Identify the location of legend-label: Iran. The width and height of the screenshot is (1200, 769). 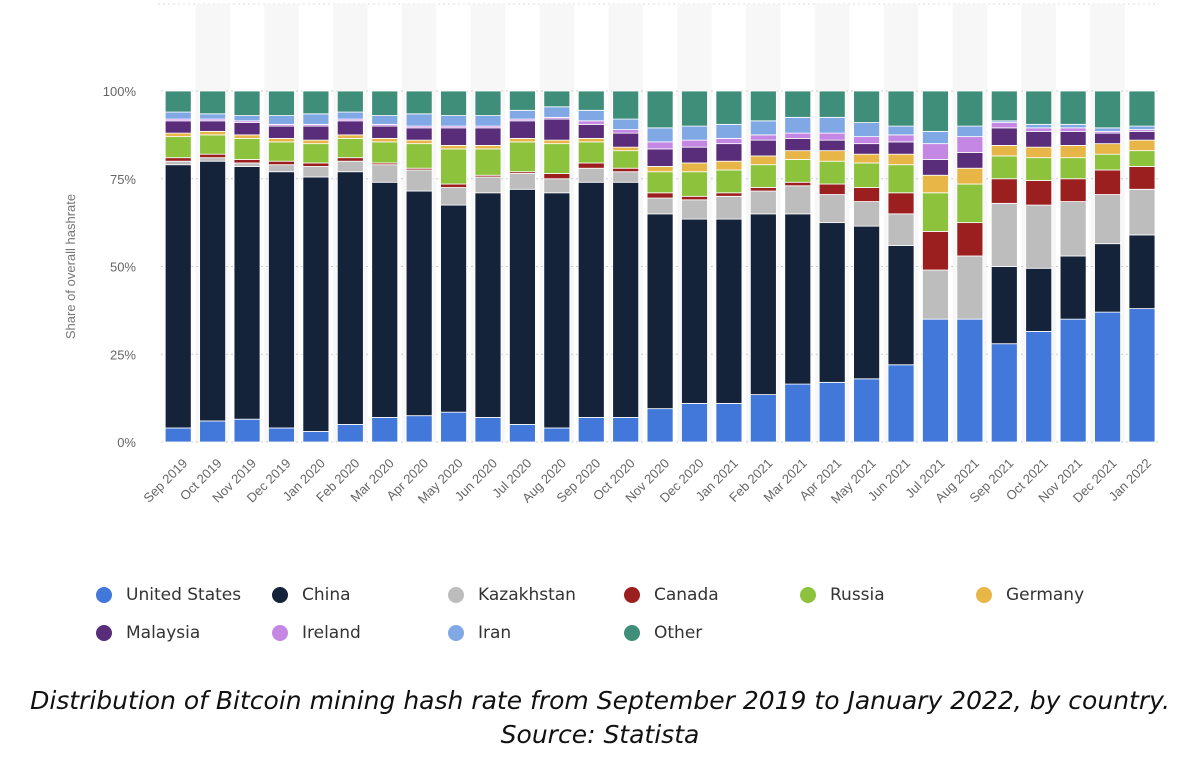
(495, 633).